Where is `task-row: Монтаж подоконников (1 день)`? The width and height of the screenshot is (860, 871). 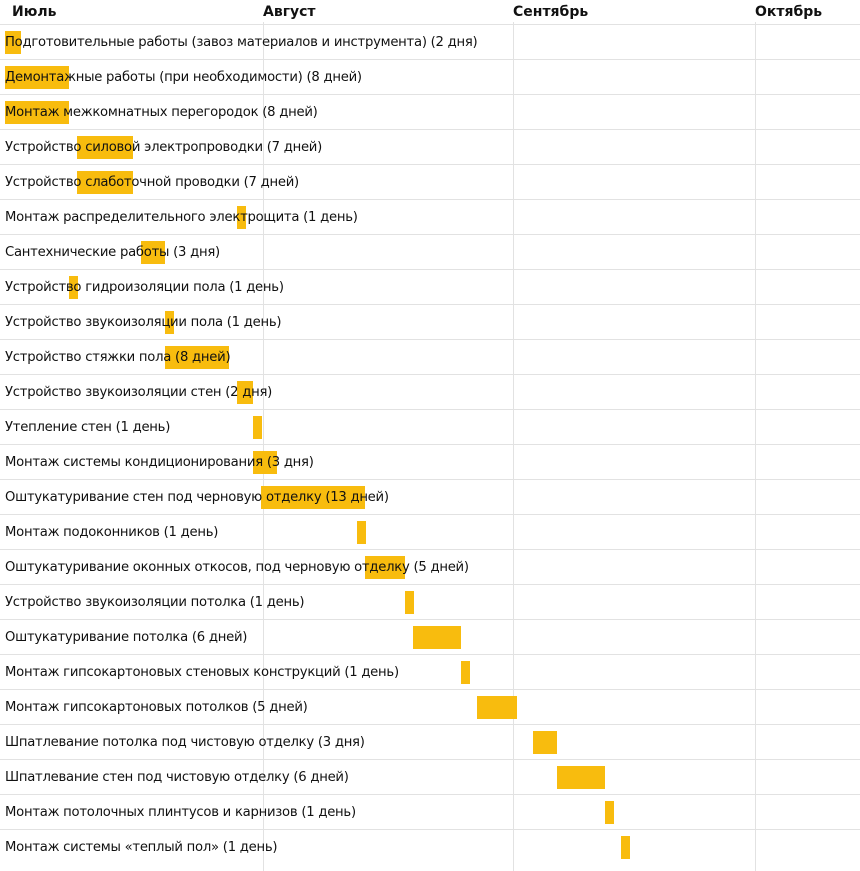 task-row: Монтаж подоконников (1 день) is located at coordinates (430, 531).